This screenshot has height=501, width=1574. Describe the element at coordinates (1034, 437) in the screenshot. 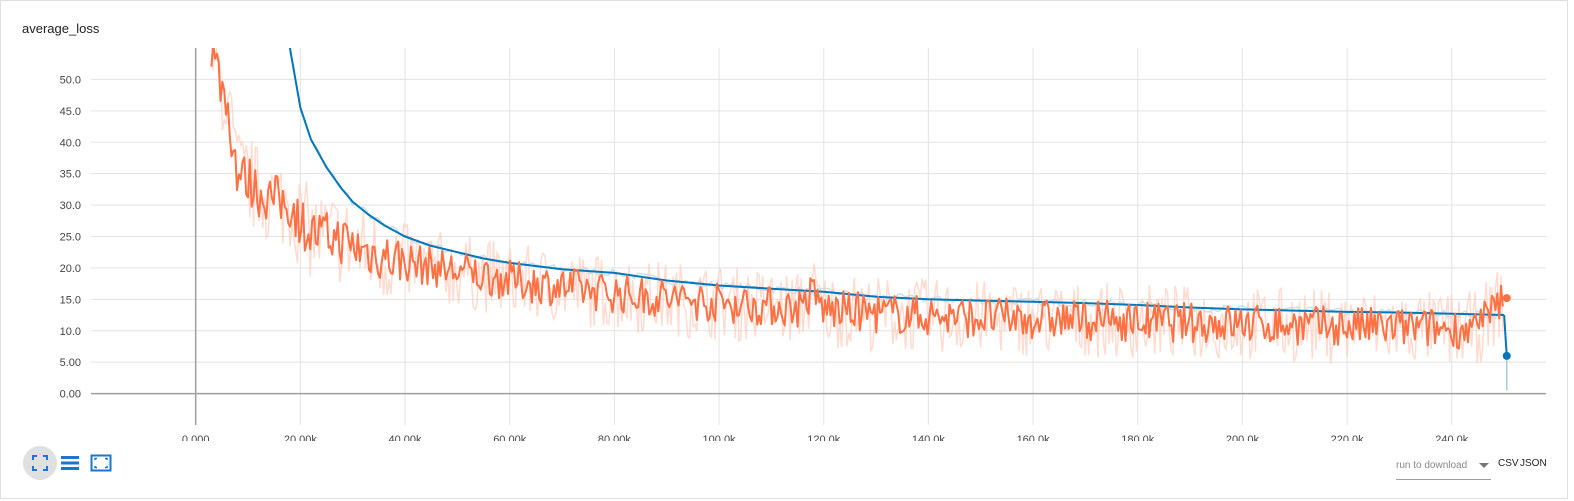

I see `x-tick-label: 160.0k` at that location.